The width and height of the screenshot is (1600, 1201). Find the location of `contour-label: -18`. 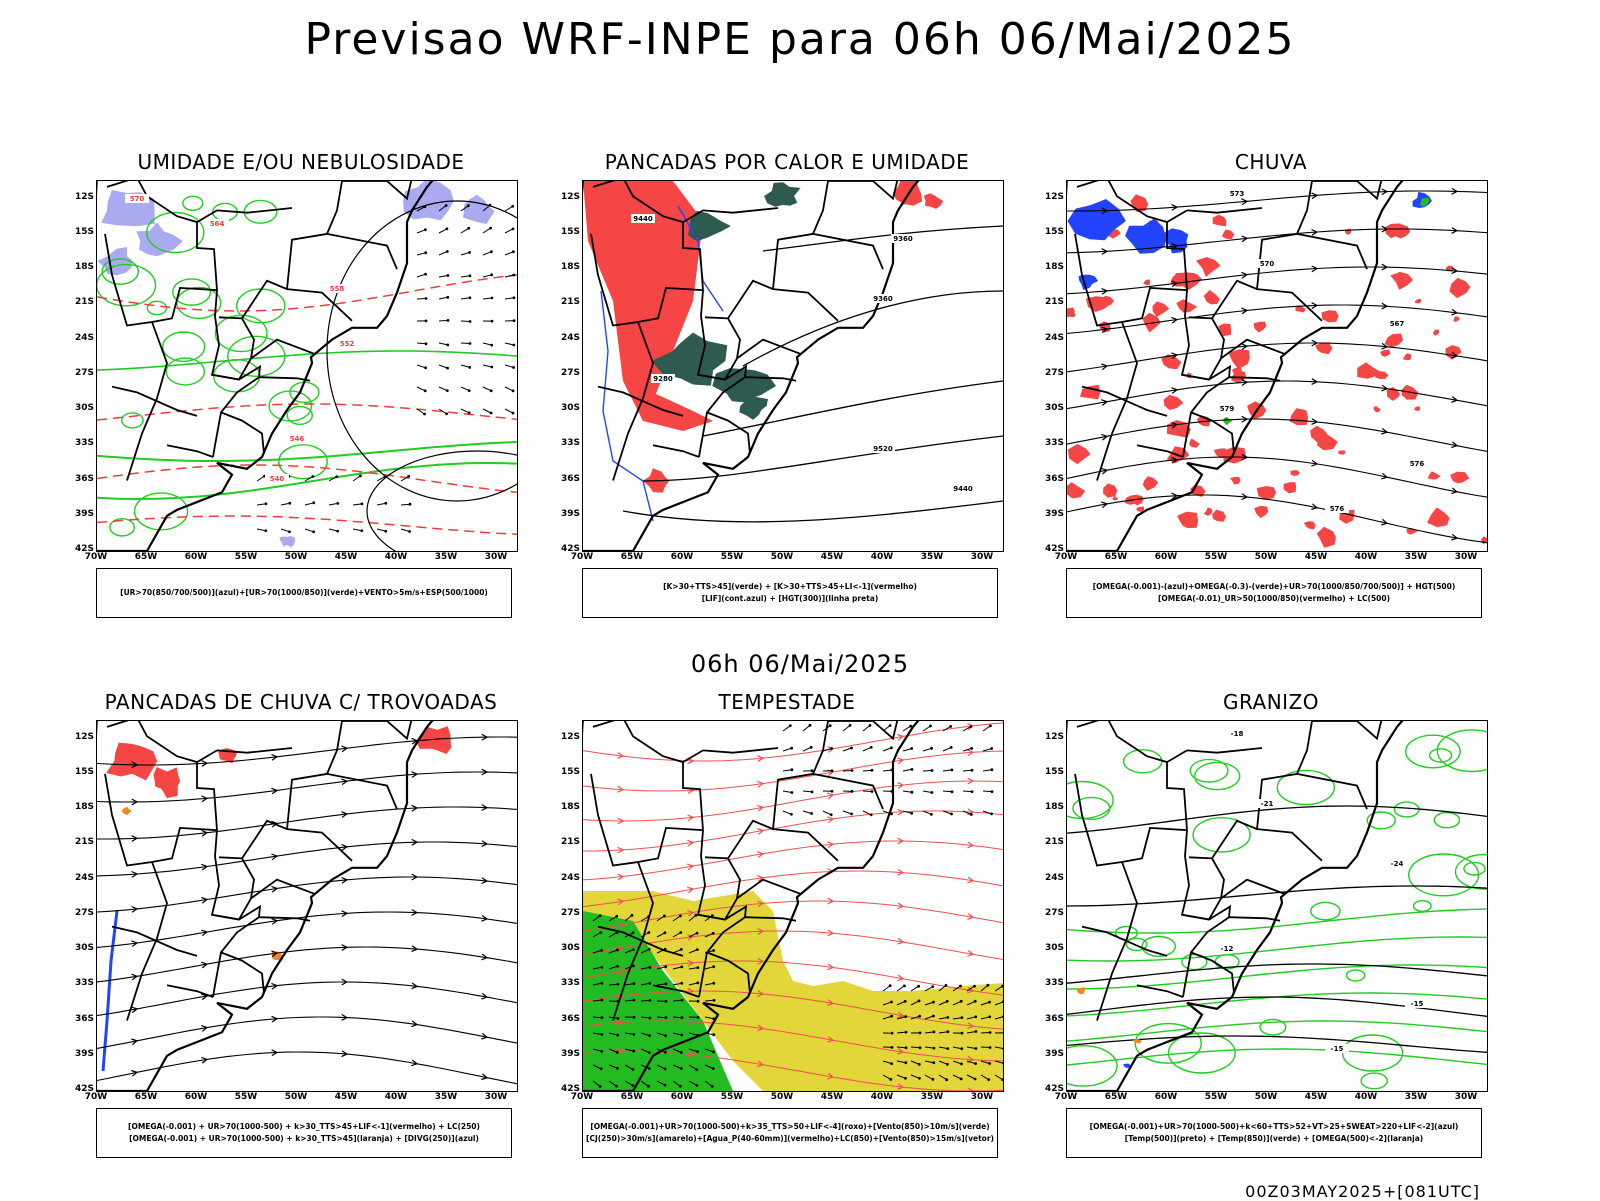

contour-label: -18 is located at coordinates (1237, 734).